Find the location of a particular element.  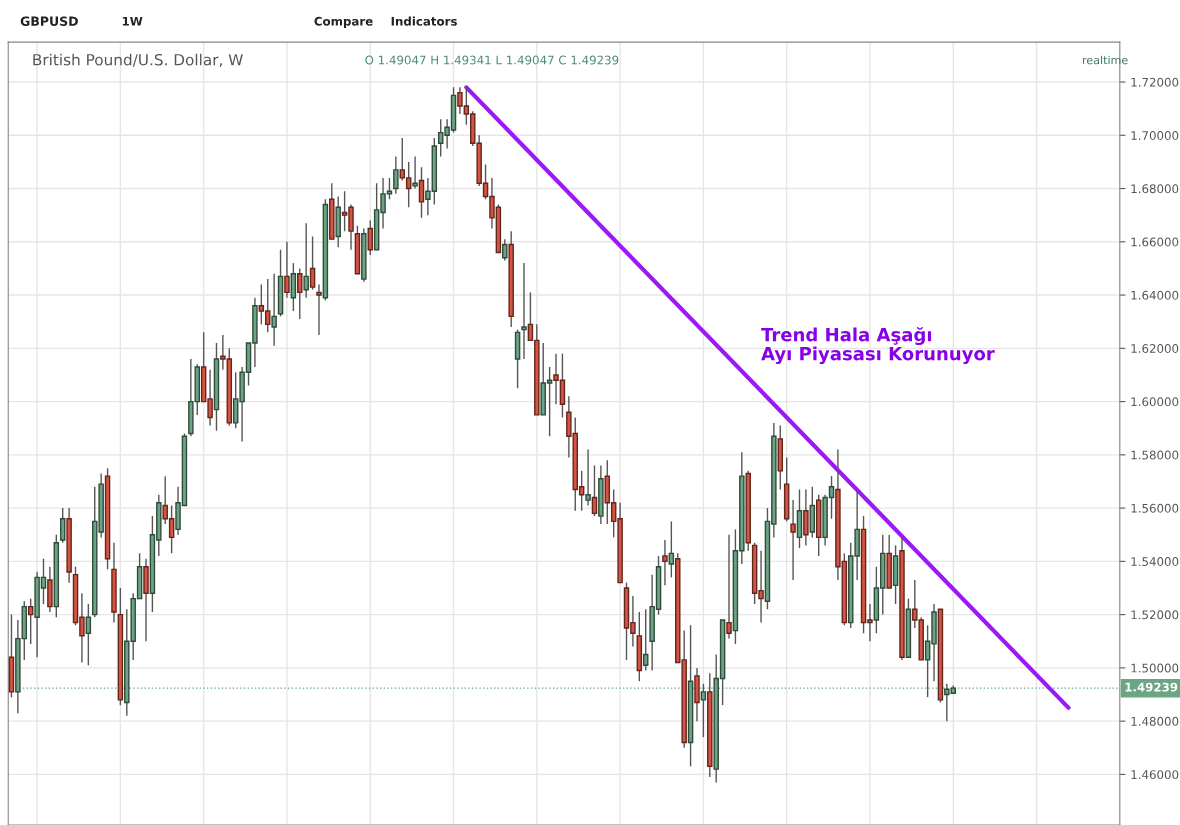

y-tick-label: 1.46000 is located at coordinates (1155, 775).